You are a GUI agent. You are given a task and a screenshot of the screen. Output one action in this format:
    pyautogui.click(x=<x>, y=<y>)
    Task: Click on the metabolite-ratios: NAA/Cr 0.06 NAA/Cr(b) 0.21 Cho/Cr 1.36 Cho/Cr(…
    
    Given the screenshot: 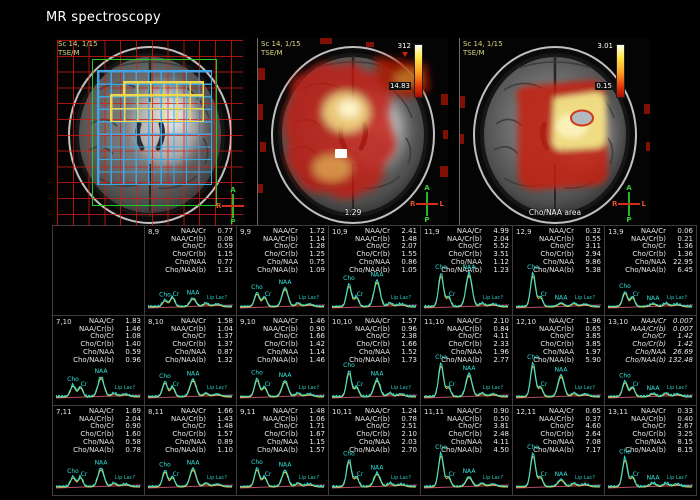 What is the action you would take?
    pyautogui.click(x=659, y=250)
    